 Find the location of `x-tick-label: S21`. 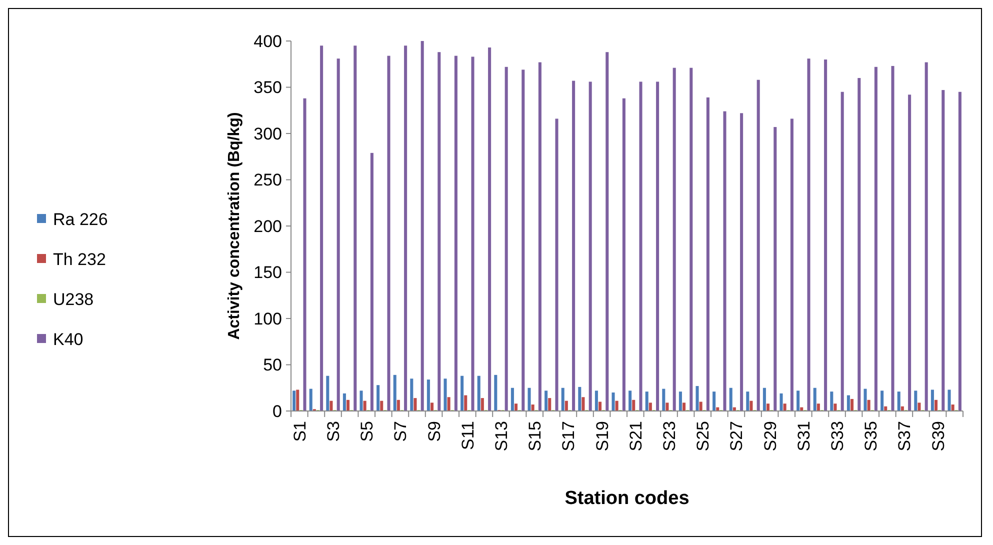

x-tick-label: S21 is located at coordinates (636, 436).